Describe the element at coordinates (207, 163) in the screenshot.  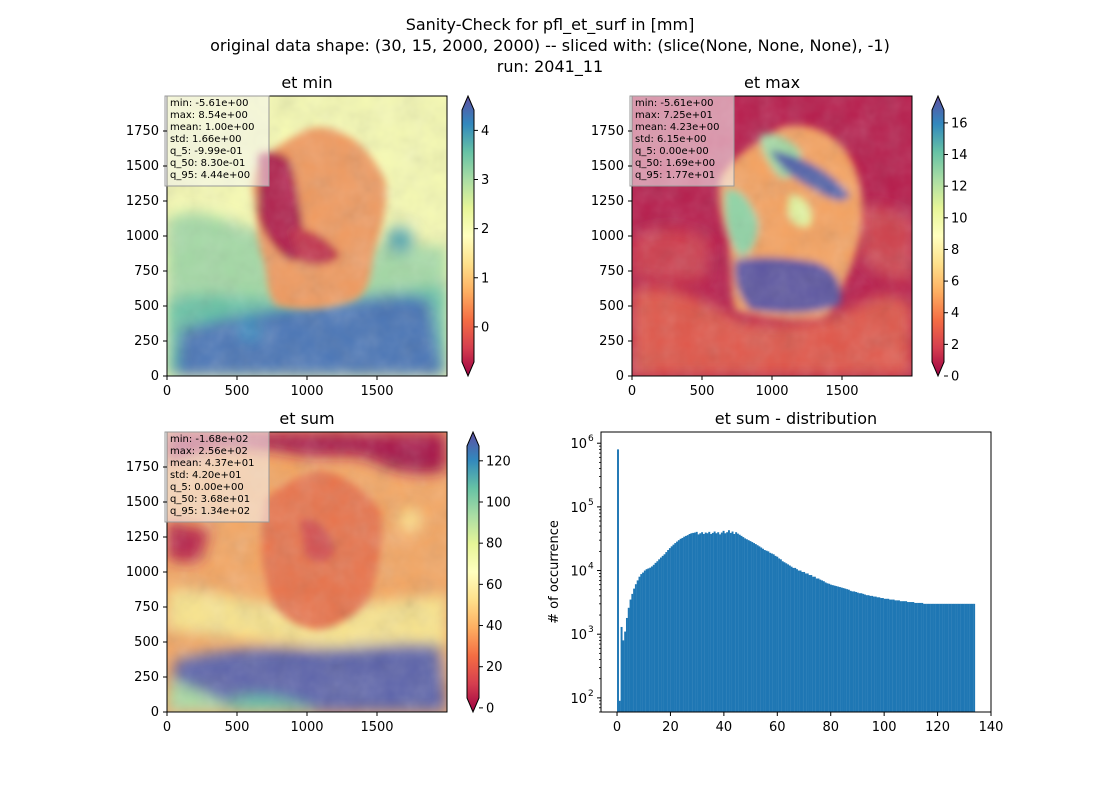
I see `stats-line: q_50: 8.30e-01` at that location.